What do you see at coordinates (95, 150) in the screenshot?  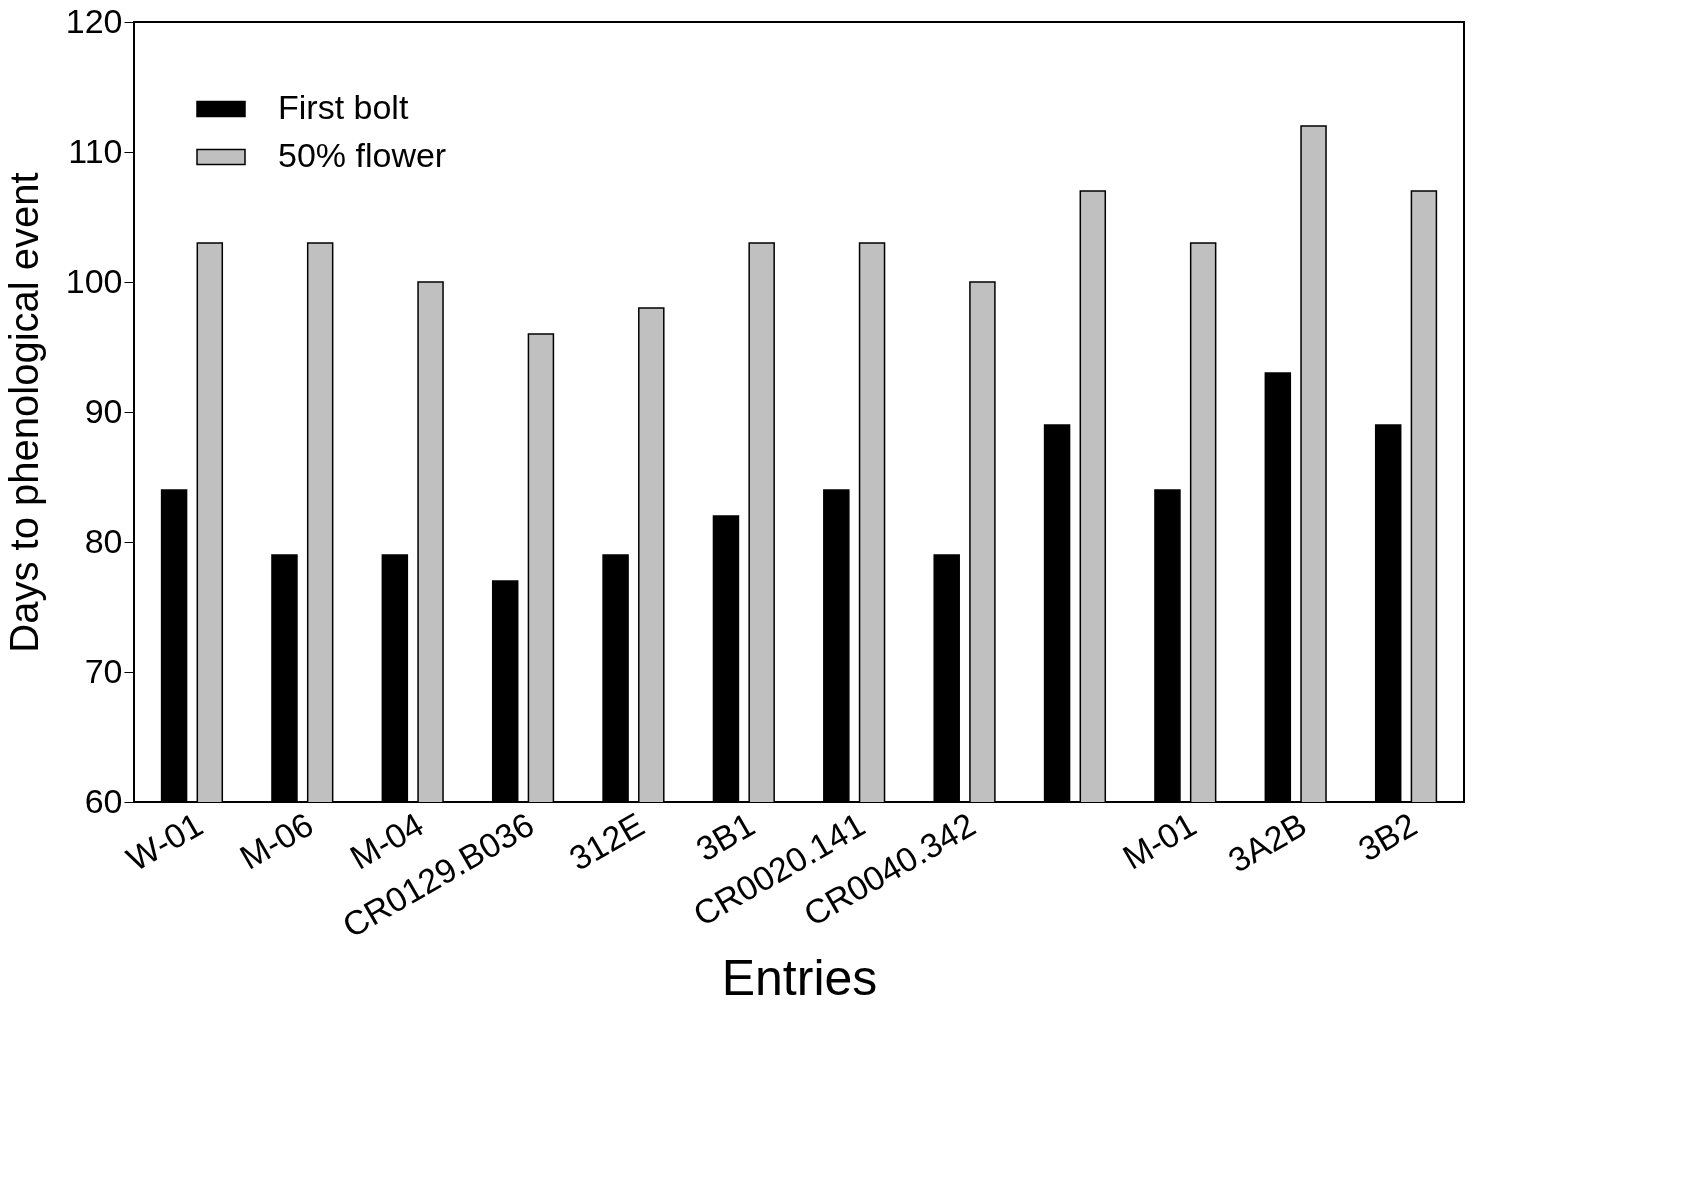 I see `y-tick-label: 110` at bounding box center [95, 150].